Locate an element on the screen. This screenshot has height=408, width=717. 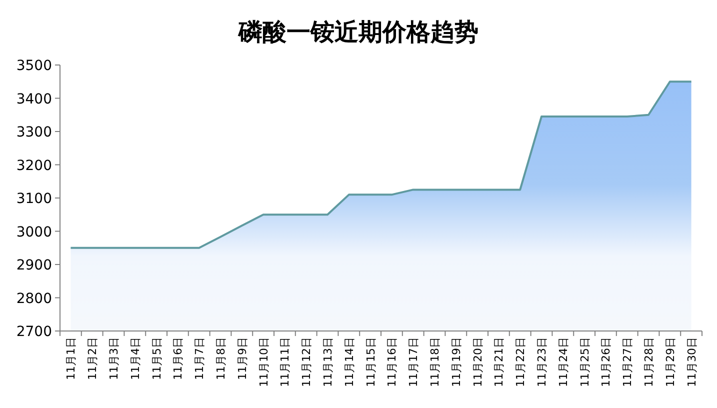
y-tick-label: 3500 is located at coordinates (34, 66).